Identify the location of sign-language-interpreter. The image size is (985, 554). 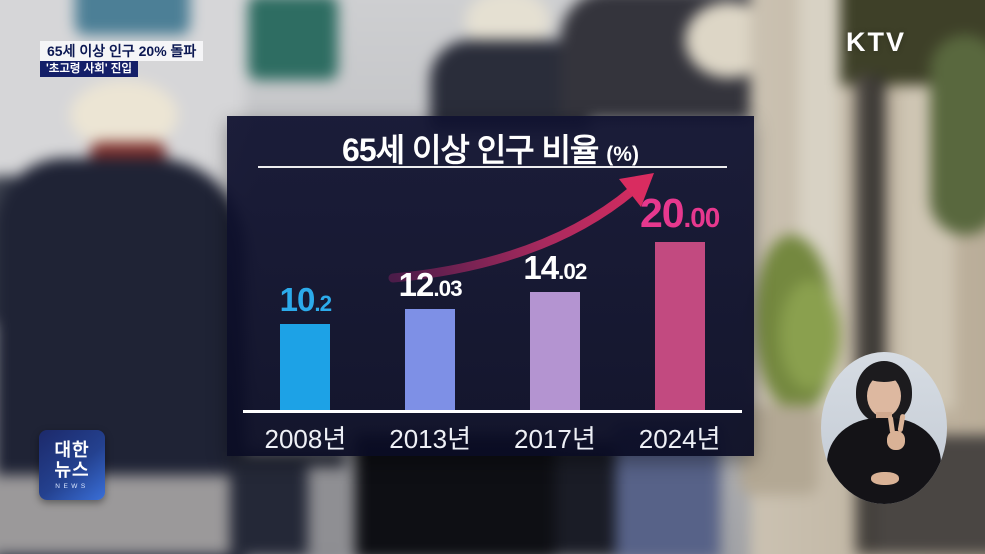
(884, 428).